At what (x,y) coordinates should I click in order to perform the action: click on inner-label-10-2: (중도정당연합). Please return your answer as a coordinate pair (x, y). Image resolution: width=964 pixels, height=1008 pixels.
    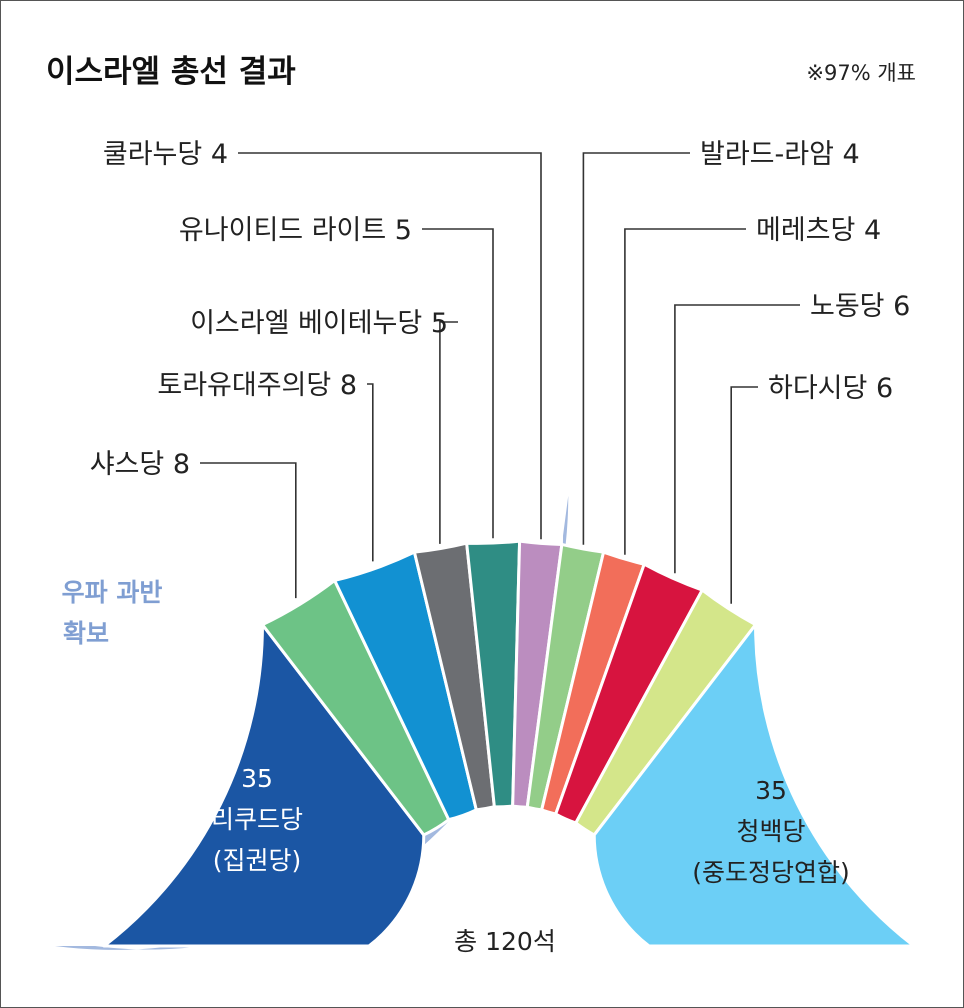
    Looking at the image, I should click on (771, 872).